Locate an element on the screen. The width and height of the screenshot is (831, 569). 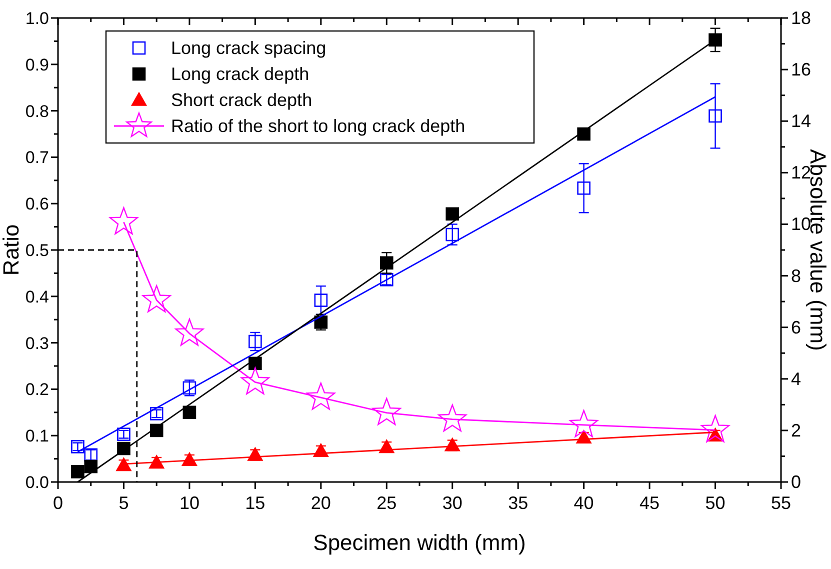
y-tick-label: 0.8 is located at coordinates (37, 111).